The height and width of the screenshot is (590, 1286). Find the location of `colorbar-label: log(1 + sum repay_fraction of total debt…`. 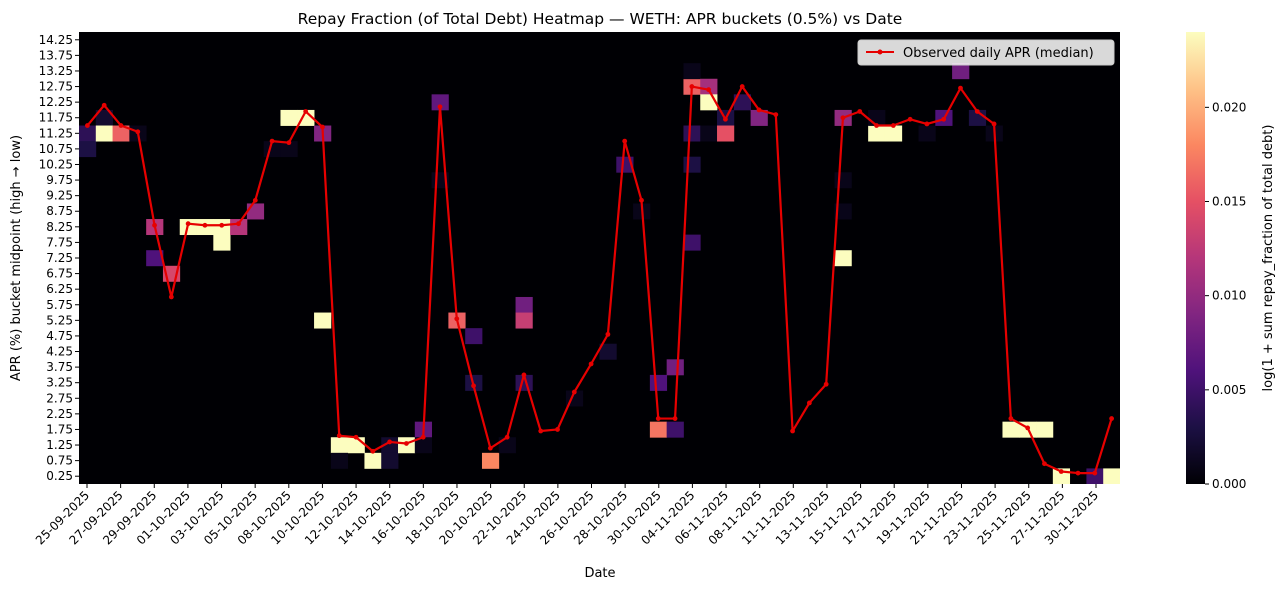

colorbar-label: log(1 + sum repay_fraction of total debt… is located at coordinates (1268, 258).